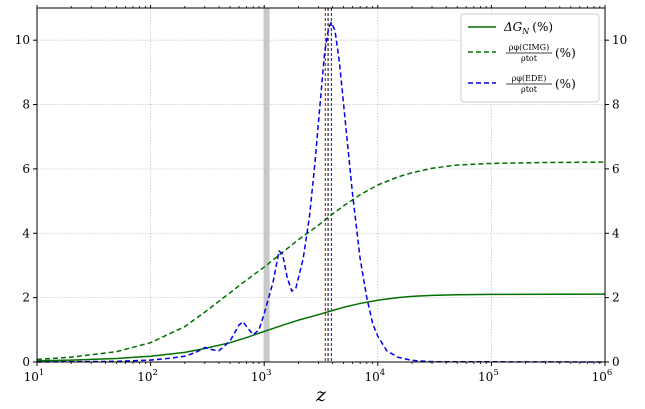 Image resolution: width=645 pixels, height=409 pixels. What do you see at coordinates (529, 78) in the screenshot?
I see `legend-label-numerator: ρφ(EDE)` at bounding box center [529, 78].